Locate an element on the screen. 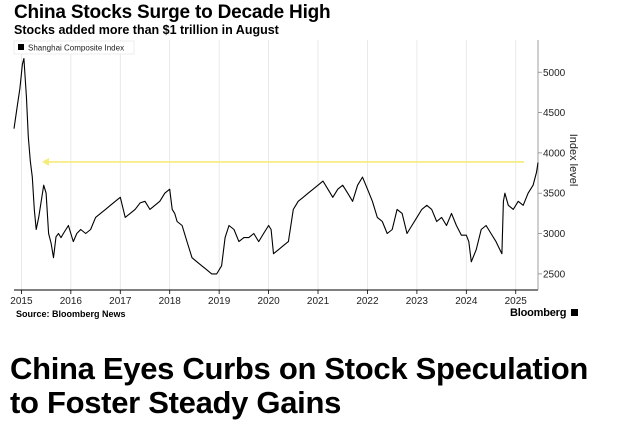 This screenshot has width=623, height=438. y-tick-label: 4000 is located at coordinates (554, 153).